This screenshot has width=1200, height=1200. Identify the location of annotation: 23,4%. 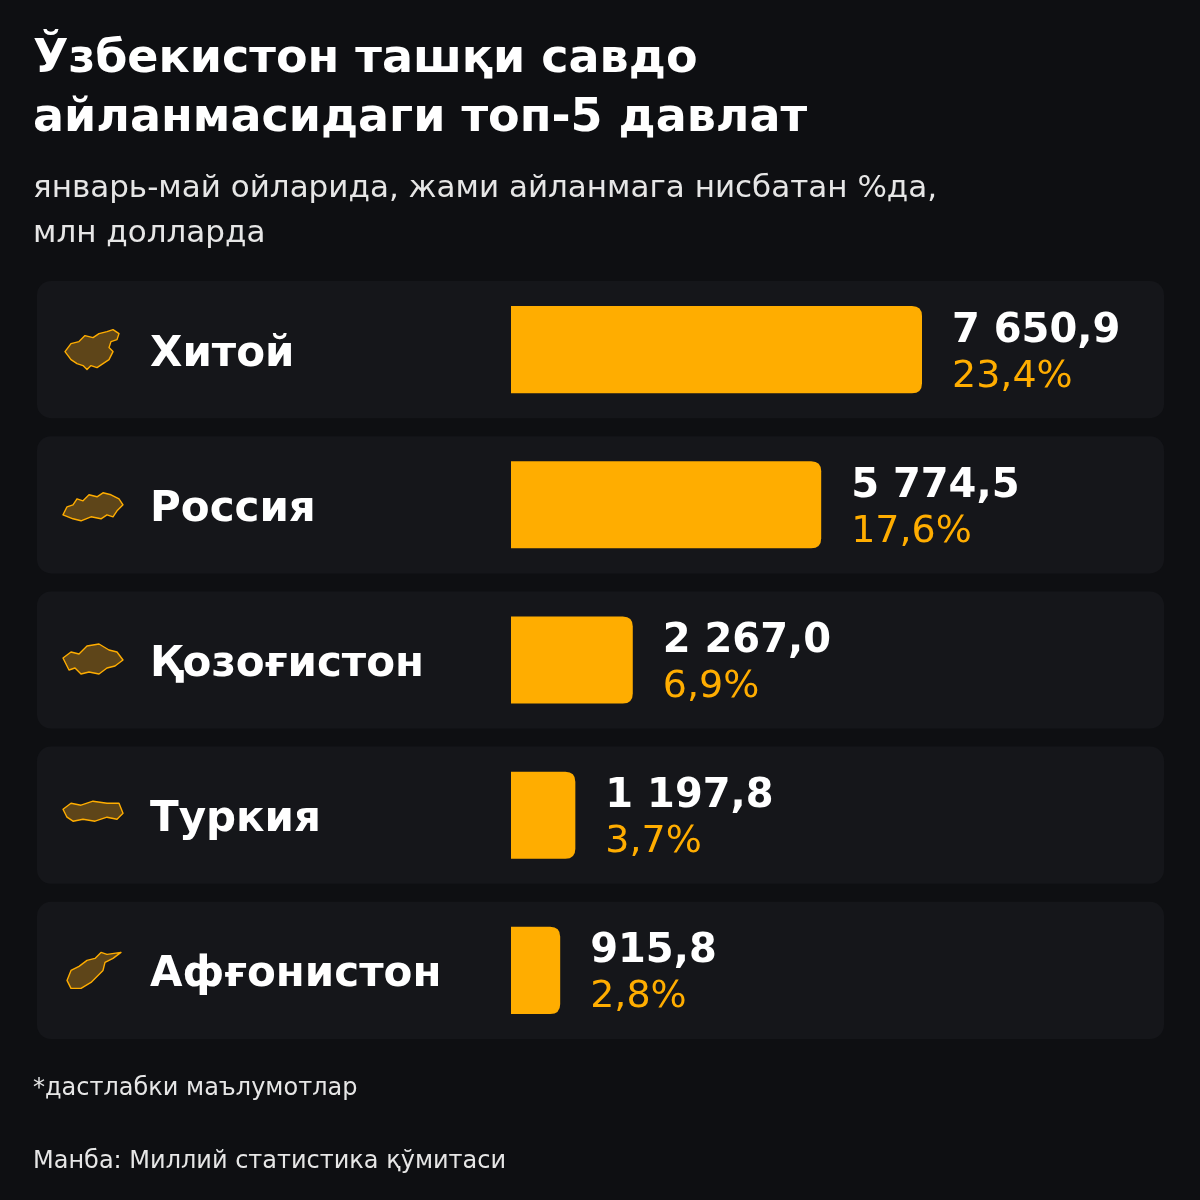
(1012, 373).